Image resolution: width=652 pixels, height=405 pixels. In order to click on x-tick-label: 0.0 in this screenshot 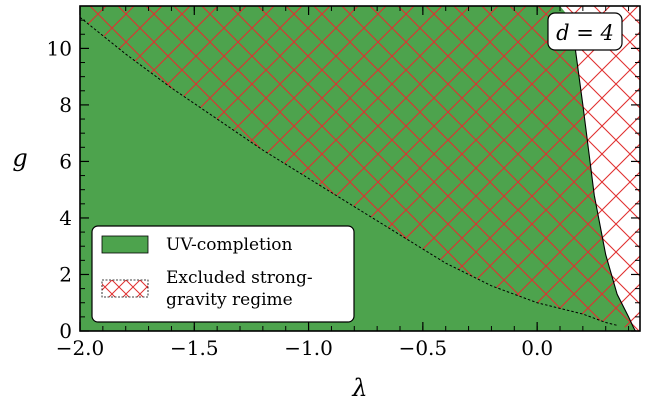, I will do `click(537, 348)`.